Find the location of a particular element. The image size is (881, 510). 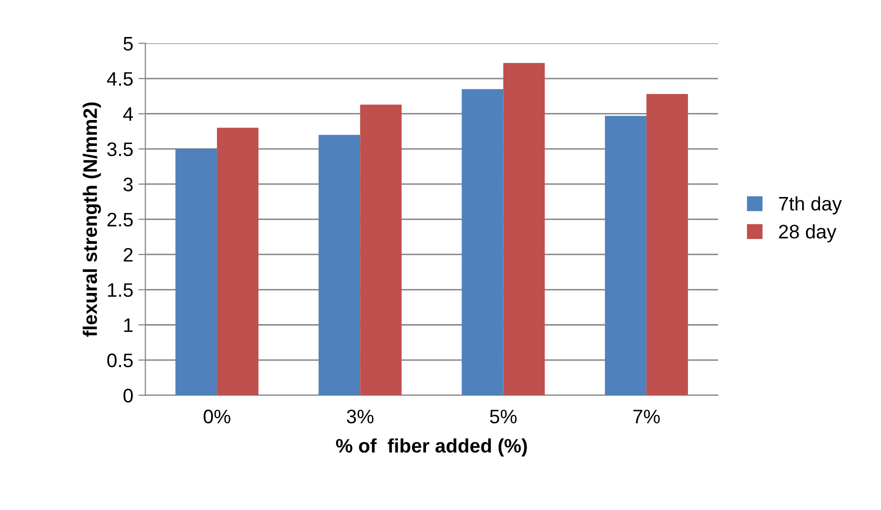

x-tick-label: 0% is located at coordinates (217, 417).